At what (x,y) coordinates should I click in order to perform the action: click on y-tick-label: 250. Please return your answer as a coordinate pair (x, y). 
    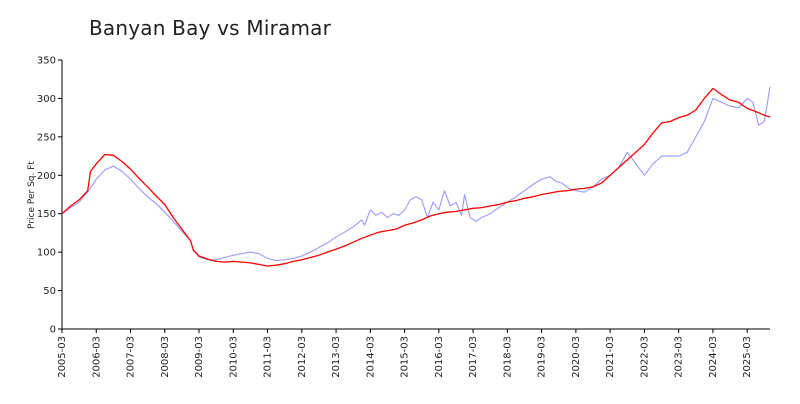
    Looking at the image, I should click on (46, 137).